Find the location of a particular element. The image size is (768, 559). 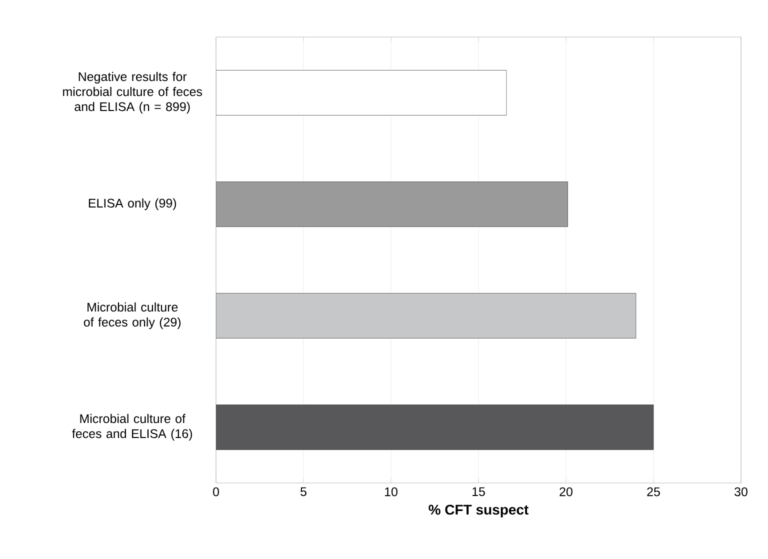

x-tick-label: 25 is located at coordinates (653, 491).